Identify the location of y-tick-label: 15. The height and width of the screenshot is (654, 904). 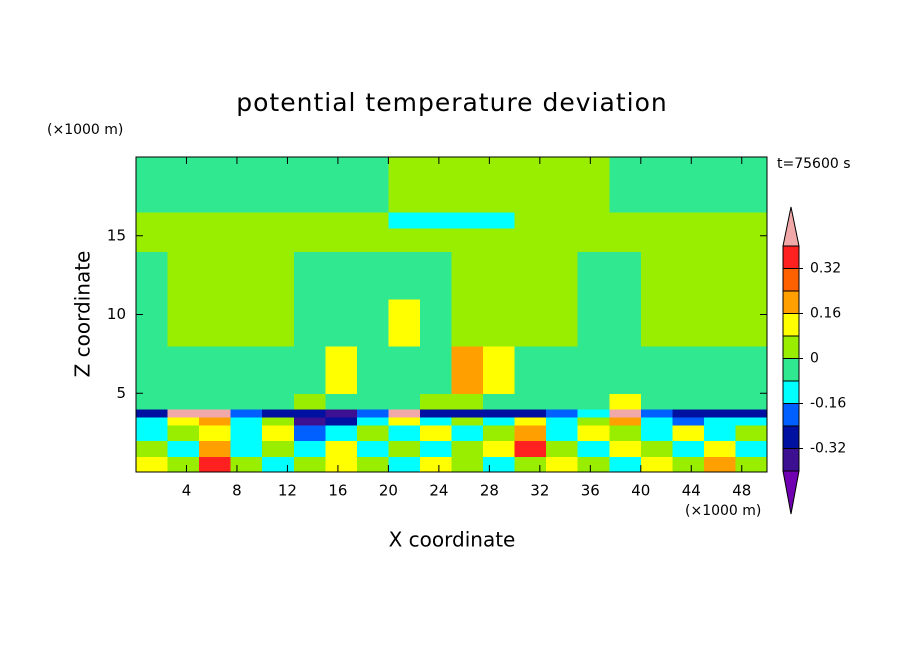
(116, 235).